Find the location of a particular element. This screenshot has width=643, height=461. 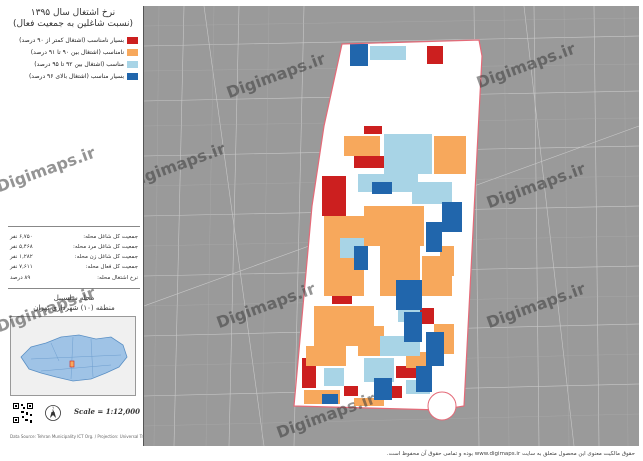

inset-locator-map is located at coordinates (73, 356).